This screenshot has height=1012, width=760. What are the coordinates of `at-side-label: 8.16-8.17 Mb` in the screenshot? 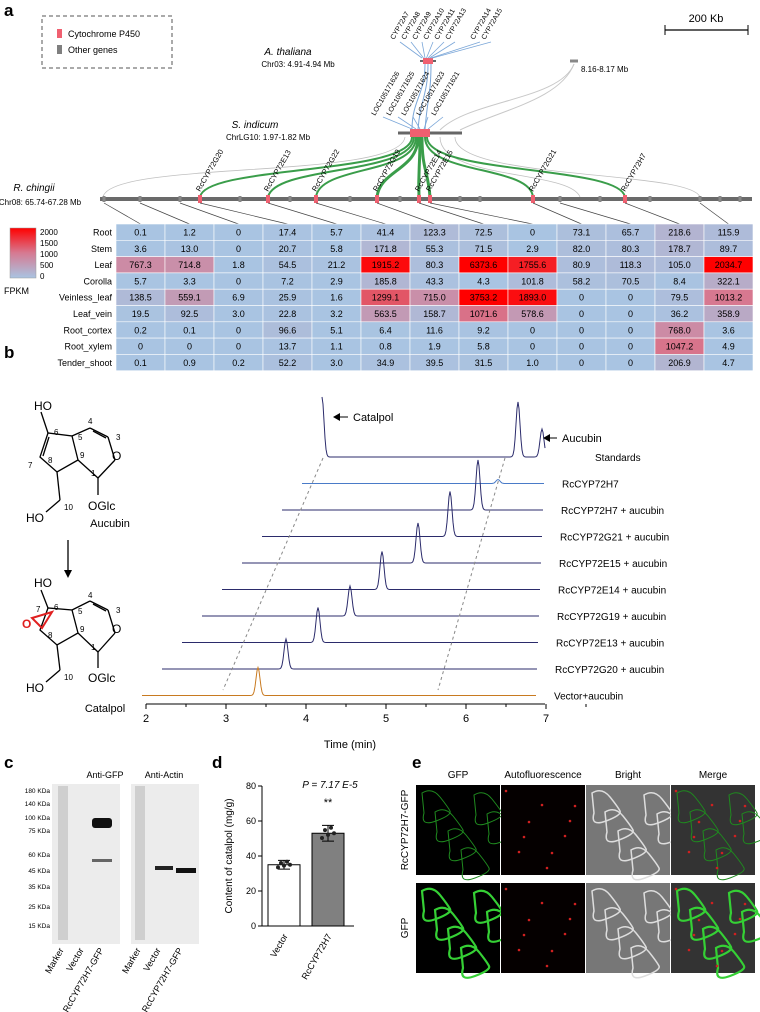 It's located at (605, 69).